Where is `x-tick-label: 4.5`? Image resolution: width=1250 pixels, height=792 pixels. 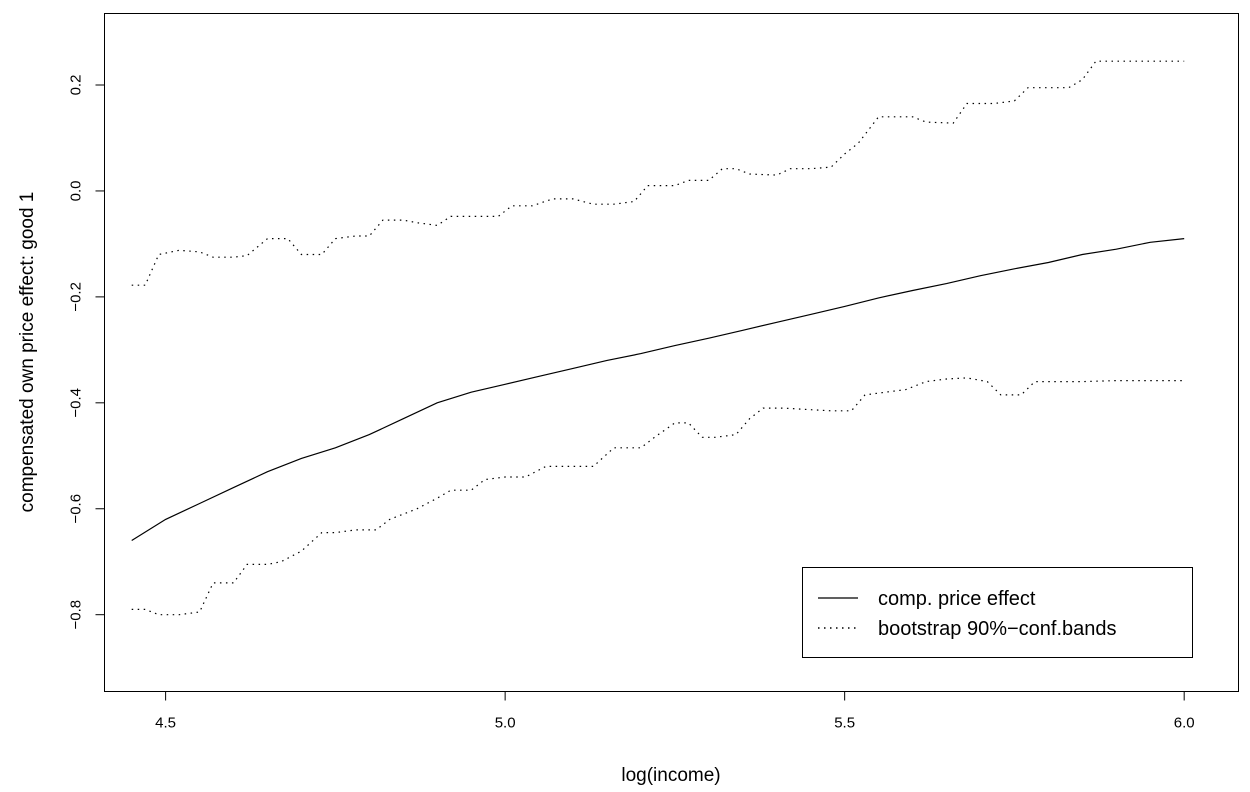
x-tick-label: 4.5 is located at coordinates (165, 723).